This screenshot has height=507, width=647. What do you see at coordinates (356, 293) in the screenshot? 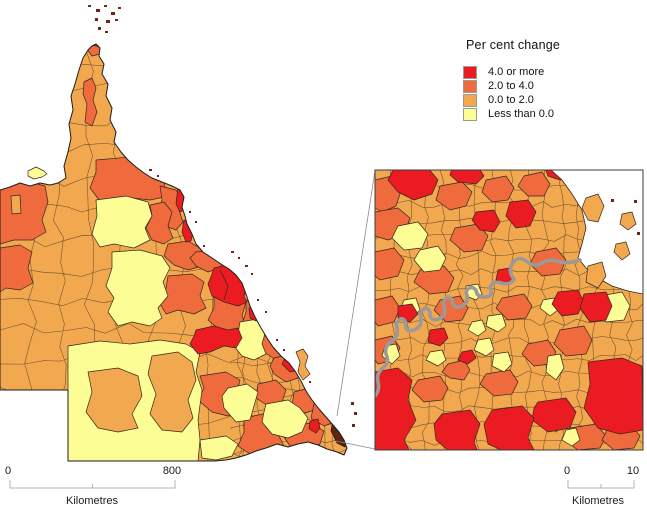
I see `inset-connector-top` at bounding box center [356, 293].